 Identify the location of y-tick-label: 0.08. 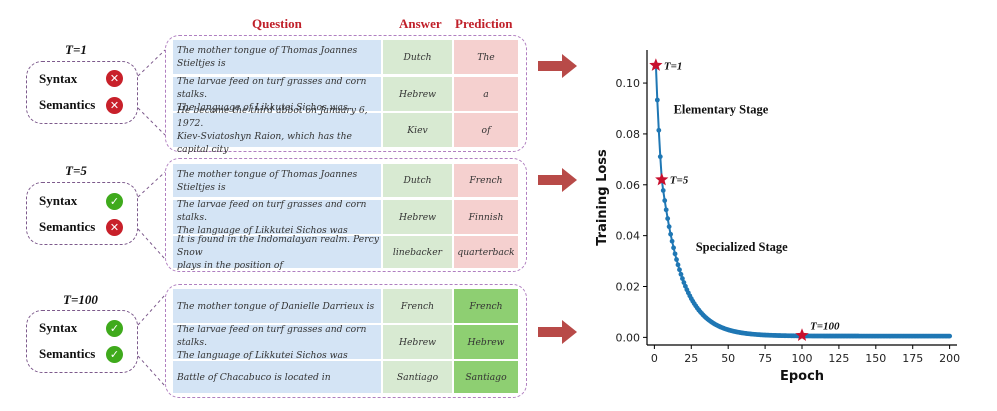
(628, 134).